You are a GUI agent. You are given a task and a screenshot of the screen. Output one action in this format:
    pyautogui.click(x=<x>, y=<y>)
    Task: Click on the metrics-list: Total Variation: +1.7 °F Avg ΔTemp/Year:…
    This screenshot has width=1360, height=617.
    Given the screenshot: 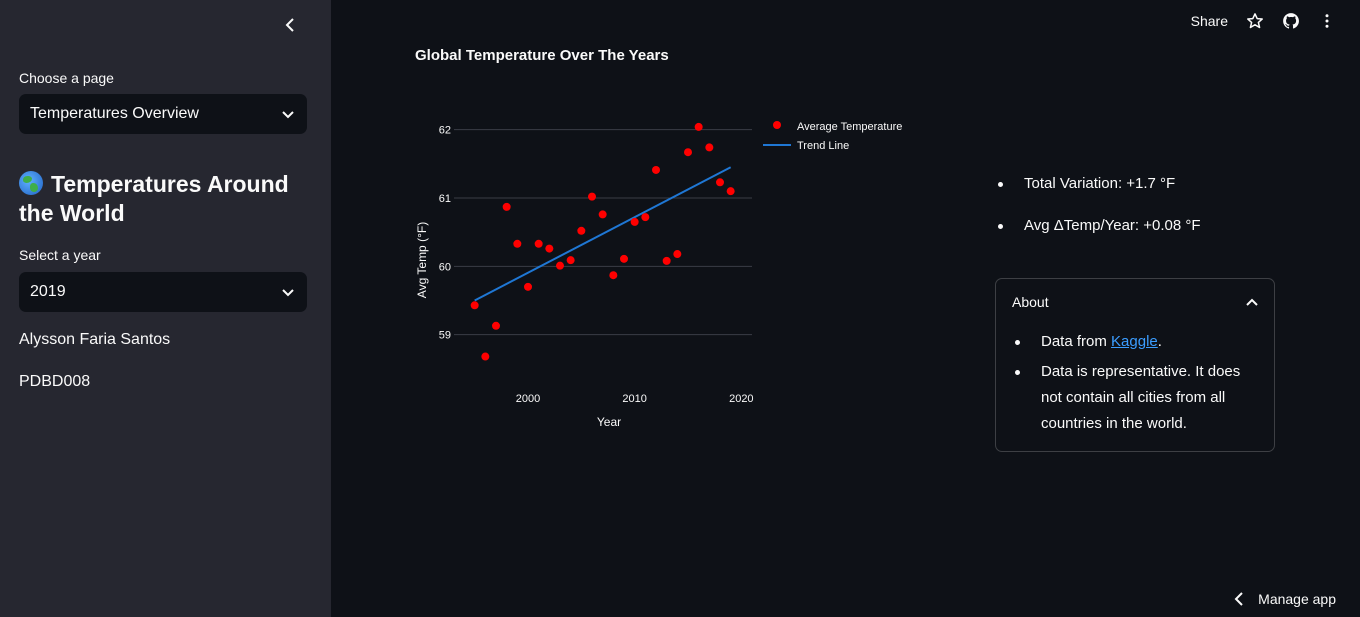 What is the action you would take?
    pyautogui.click(x=1098, y=214)
    